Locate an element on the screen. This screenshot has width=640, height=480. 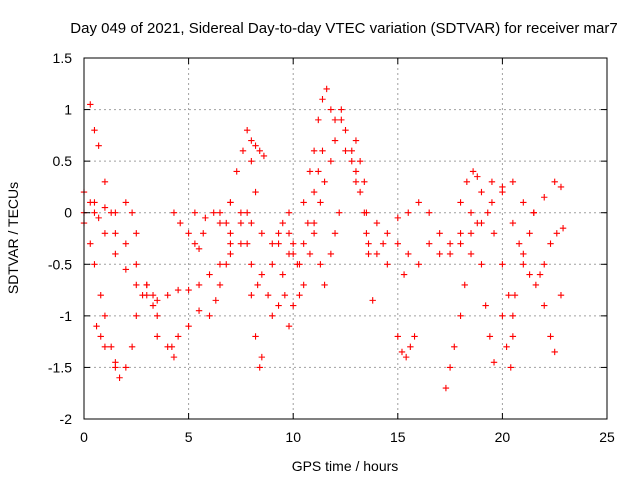
series-arc-e is located at coordinates (110, 218).